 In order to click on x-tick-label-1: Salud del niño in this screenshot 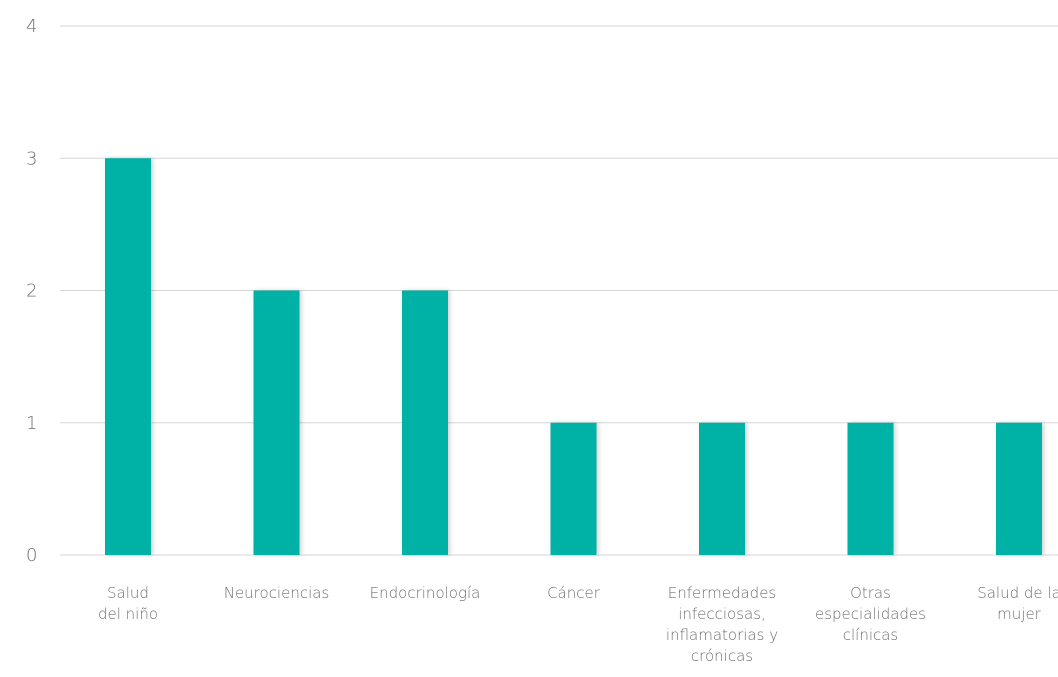, I will do `click(128, 603)`.